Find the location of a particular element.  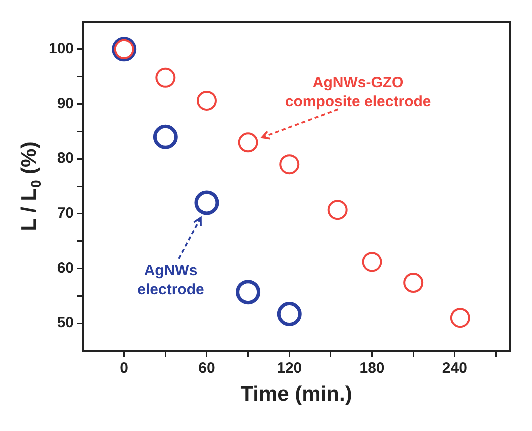

x-tick-label: 120 is located at coordinates (289, 369).